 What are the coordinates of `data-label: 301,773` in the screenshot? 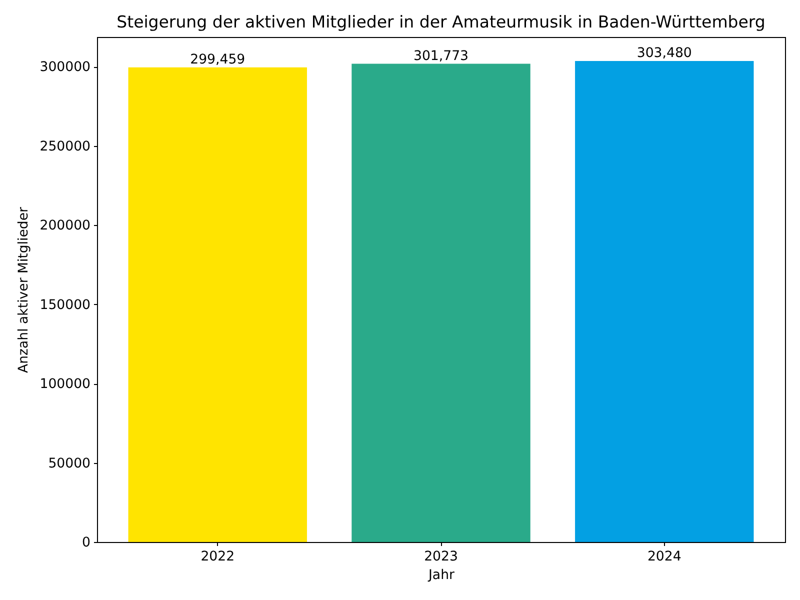 It's located at (441, 56).